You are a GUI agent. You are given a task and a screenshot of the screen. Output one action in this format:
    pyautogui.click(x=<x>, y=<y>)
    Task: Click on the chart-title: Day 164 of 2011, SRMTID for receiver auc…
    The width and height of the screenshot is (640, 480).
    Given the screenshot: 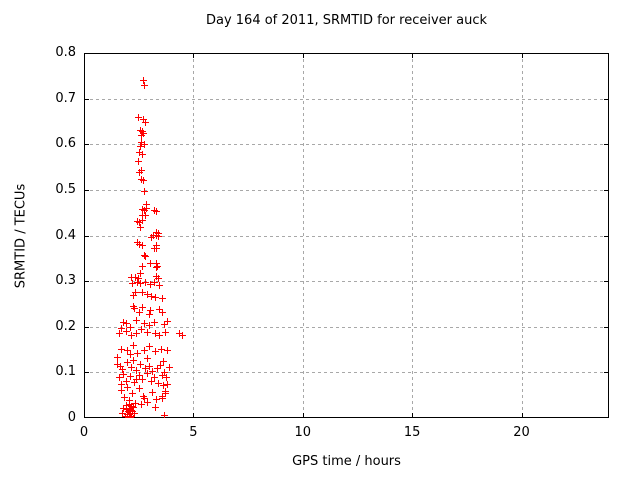 What is the action you would take?
    pyautogui.click(x=346, y=20)
    